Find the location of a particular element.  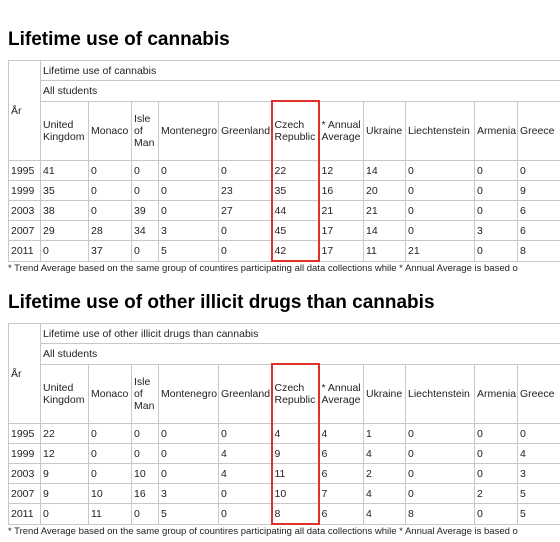

value-cell: 1 is located at coordinates (384, 433).